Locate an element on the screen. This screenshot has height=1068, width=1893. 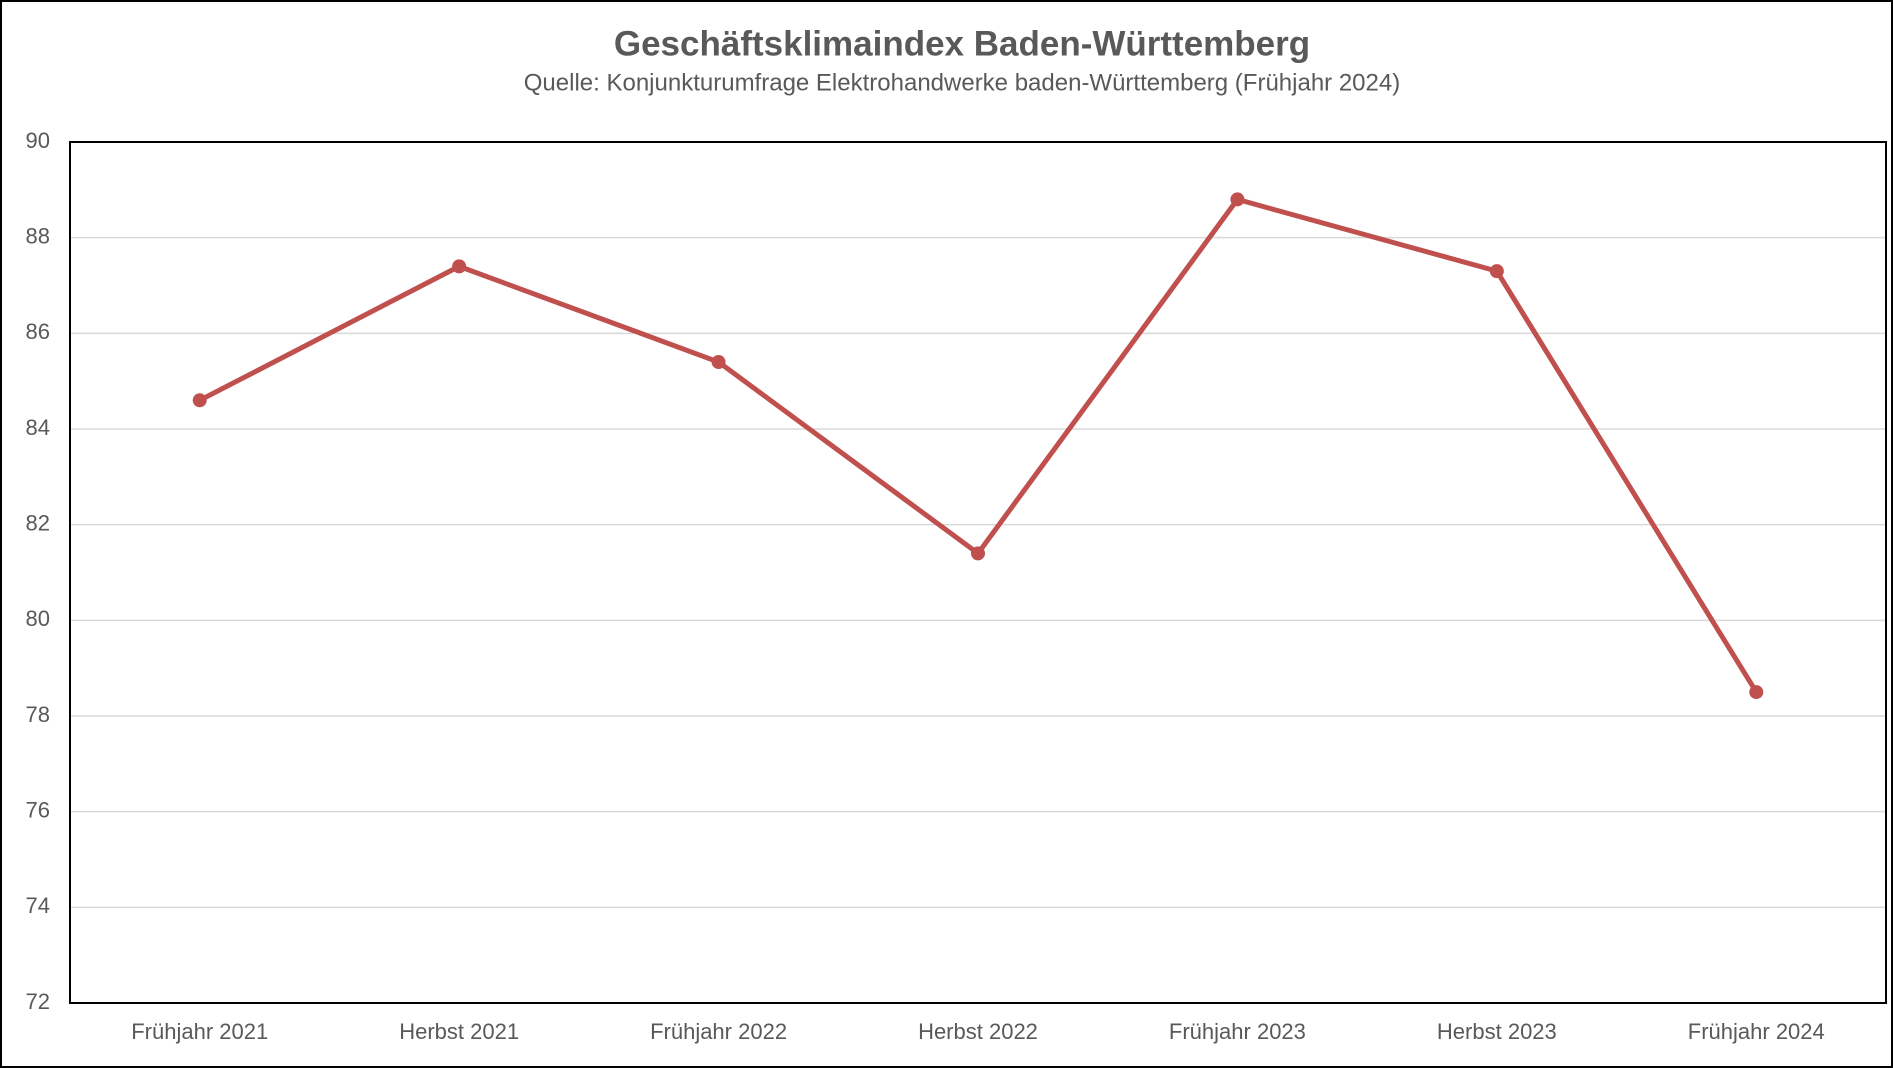
x-tick-label: Frühjahr 2022 is located at coordinates (718, 1031).